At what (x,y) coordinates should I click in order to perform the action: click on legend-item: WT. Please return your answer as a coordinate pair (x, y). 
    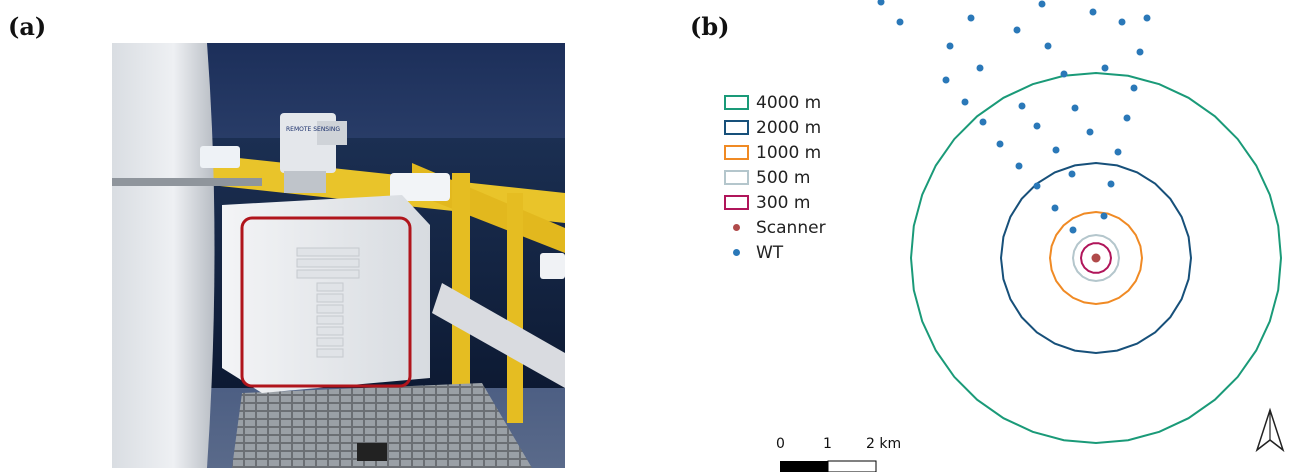
    Looking at the image, I should click on (775, 252).